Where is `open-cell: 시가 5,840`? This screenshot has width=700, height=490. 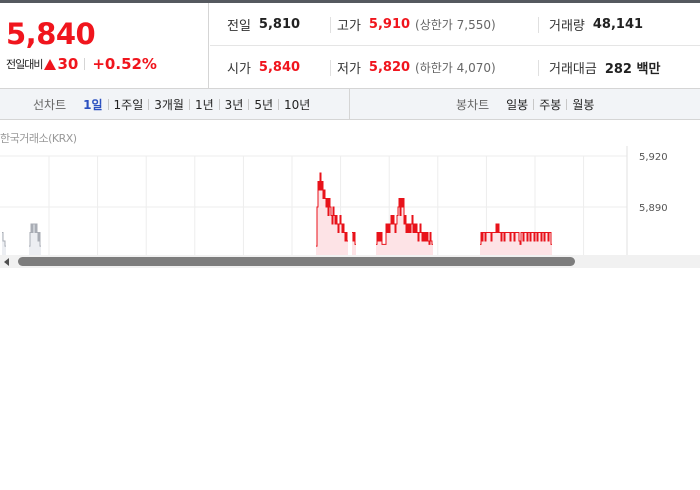
open-cell: 시가 5,840 is located at coordinates (263, 67).